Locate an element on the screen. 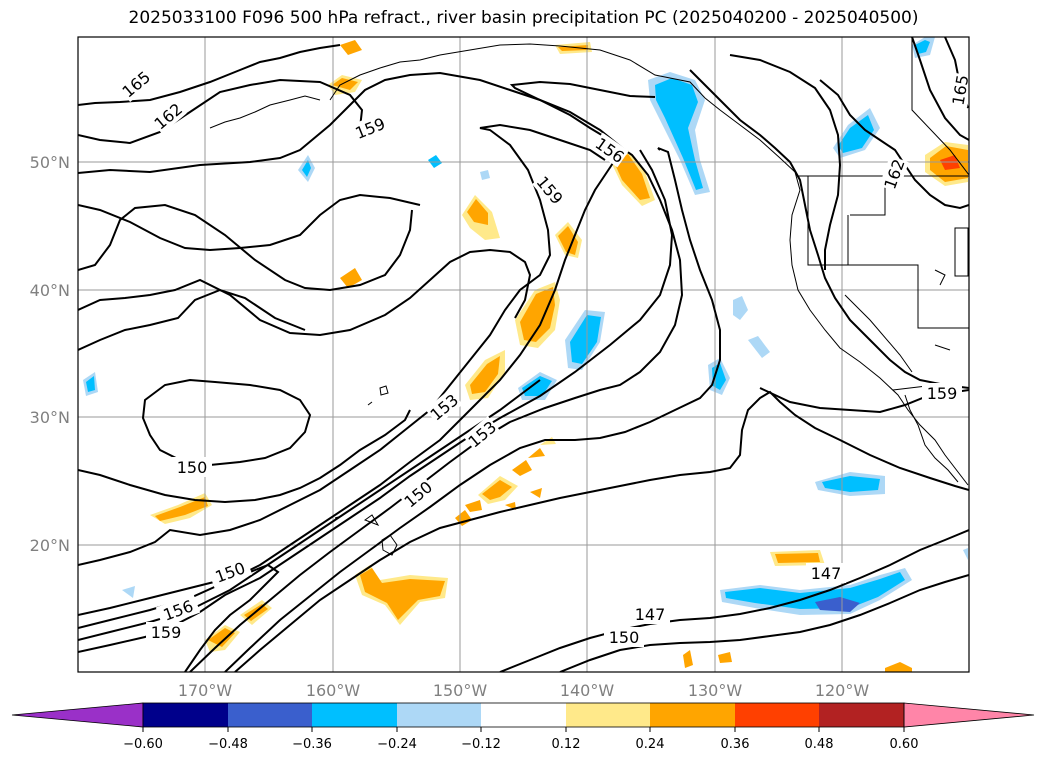 The height and width of the screenshot is (765, 1047). colorbar-extend-low is located at coordinates (77, 715).